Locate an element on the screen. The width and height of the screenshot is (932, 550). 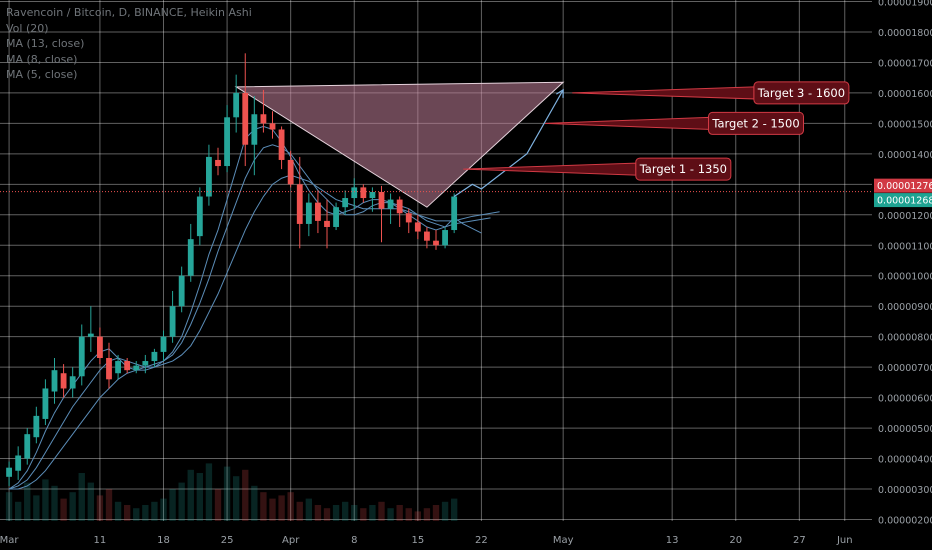
wedge-triangle is located at coordinates (399, 144).